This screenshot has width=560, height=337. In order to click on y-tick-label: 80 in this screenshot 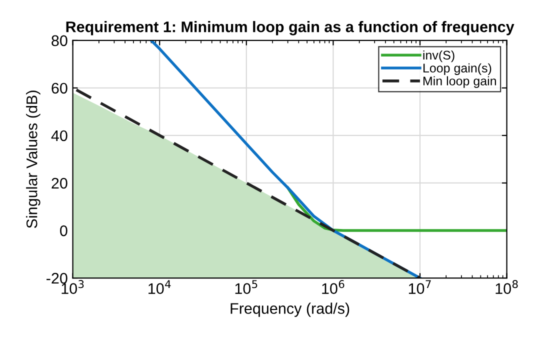, I will do `click(60, 40)`.